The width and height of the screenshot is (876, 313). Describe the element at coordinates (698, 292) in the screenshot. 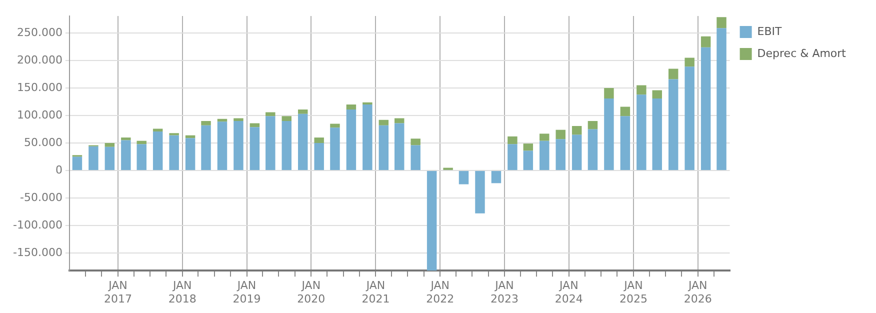

I see `x-tick-label: JAN 2026` at that location.